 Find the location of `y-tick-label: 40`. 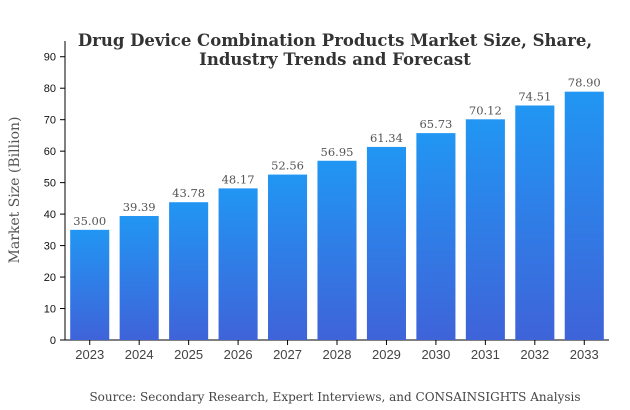

y-tick-label: 40 is located at coordinates (50, 215).